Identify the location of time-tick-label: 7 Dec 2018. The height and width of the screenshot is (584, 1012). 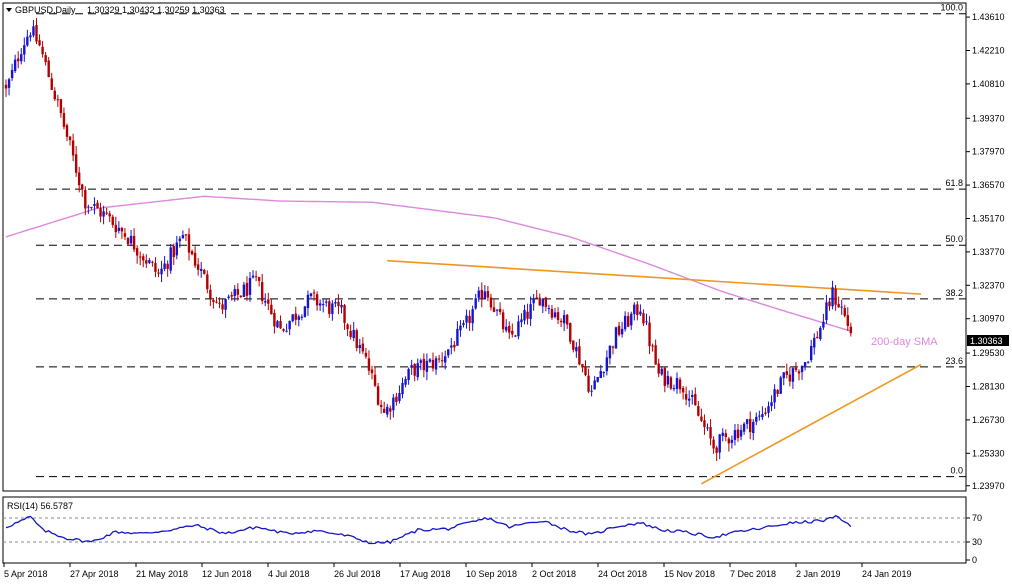
(753, 574).